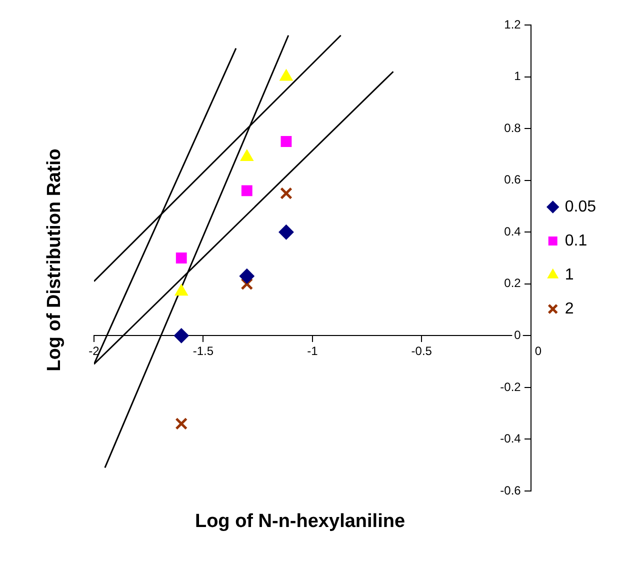 This screenshot has width=636, height=563. Describe the element at coordinates (513, 179) in the screenshot. I see `y-tick-label: 0.6` at that location.